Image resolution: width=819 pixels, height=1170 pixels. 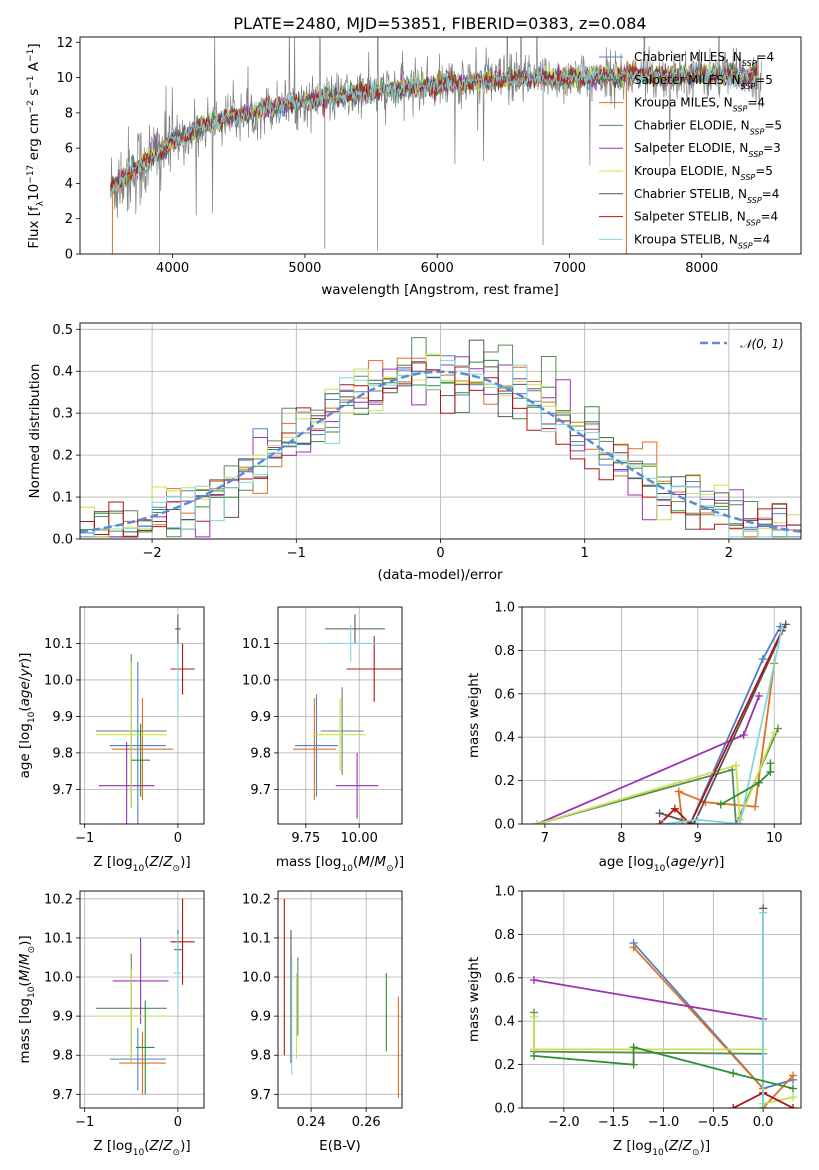 What do you see at coordinates (69, 219) in the screenshot?
I see `y-tick-label: 2` at bounding box center [69, 219].